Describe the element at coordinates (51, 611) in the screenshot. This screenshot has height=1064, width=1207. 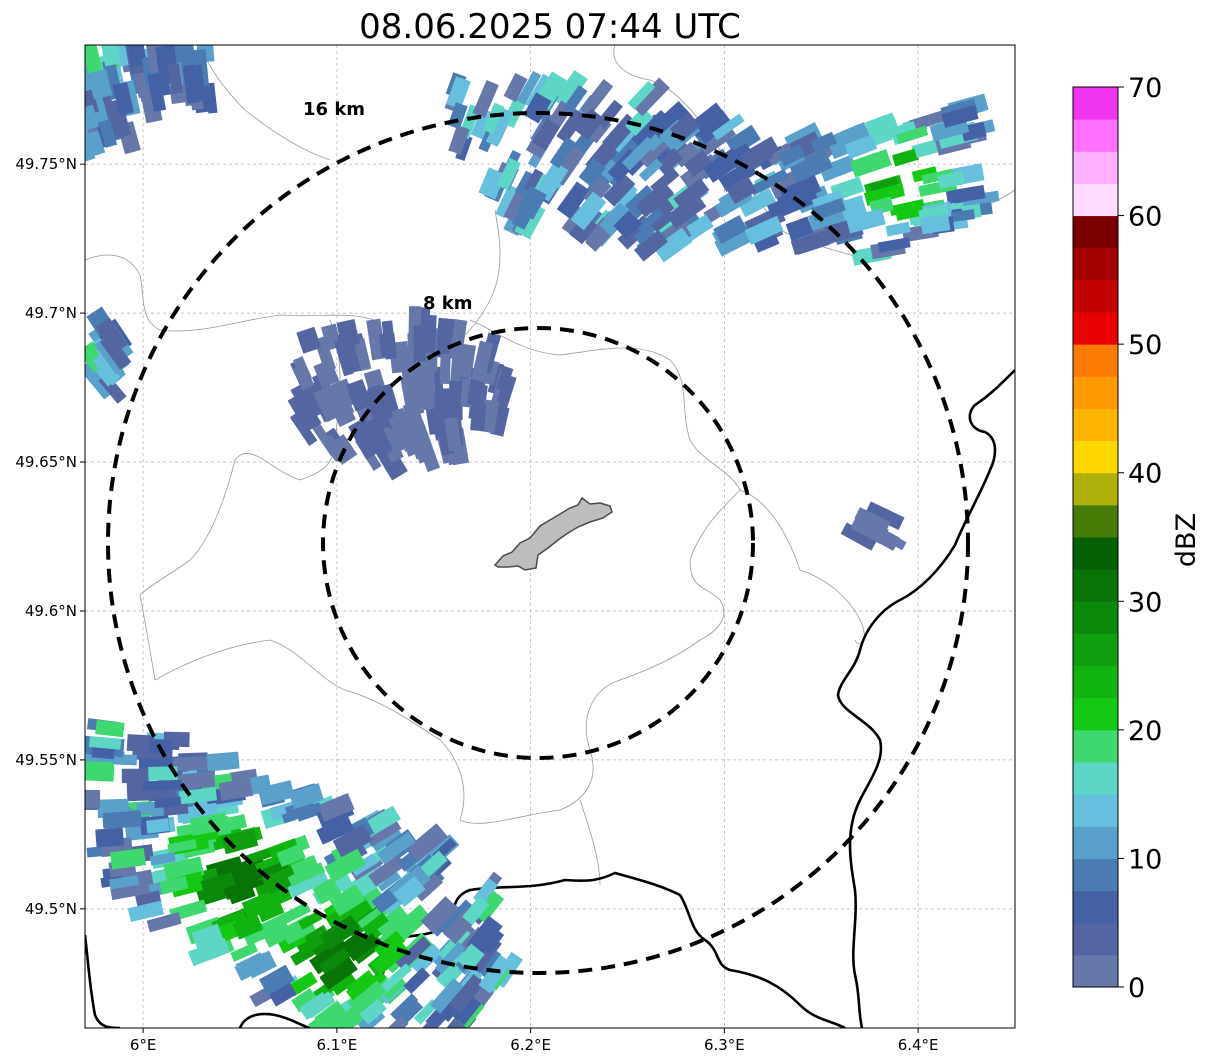
I see `lat-tick-label: 49.6°N` at that location.